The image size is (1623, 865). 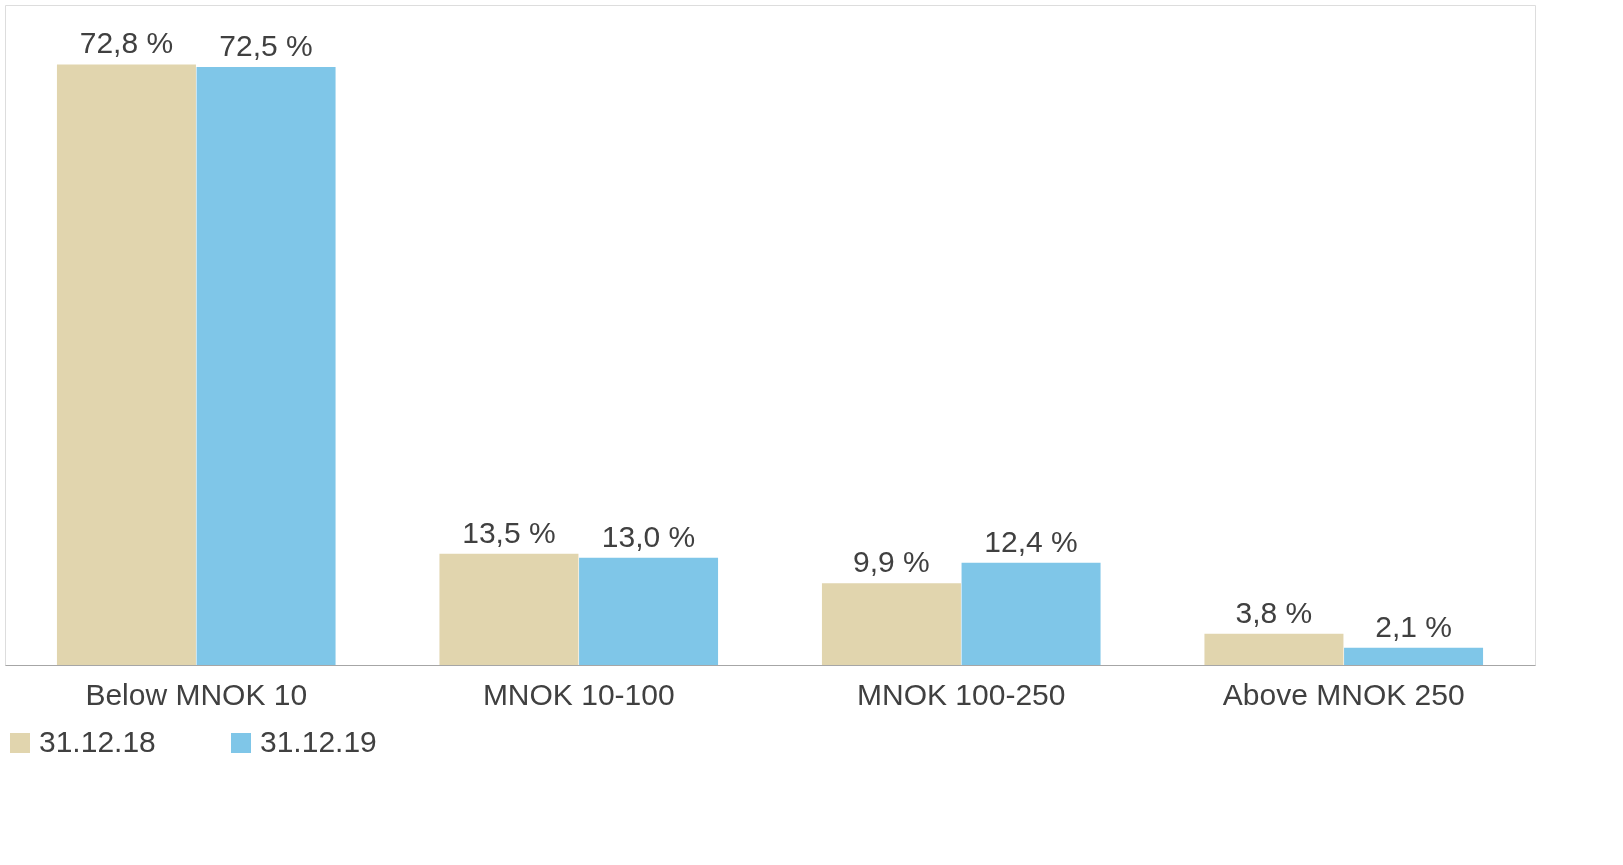 I want to click on legend-label: 31.12.18, so click(x=97, y=741).